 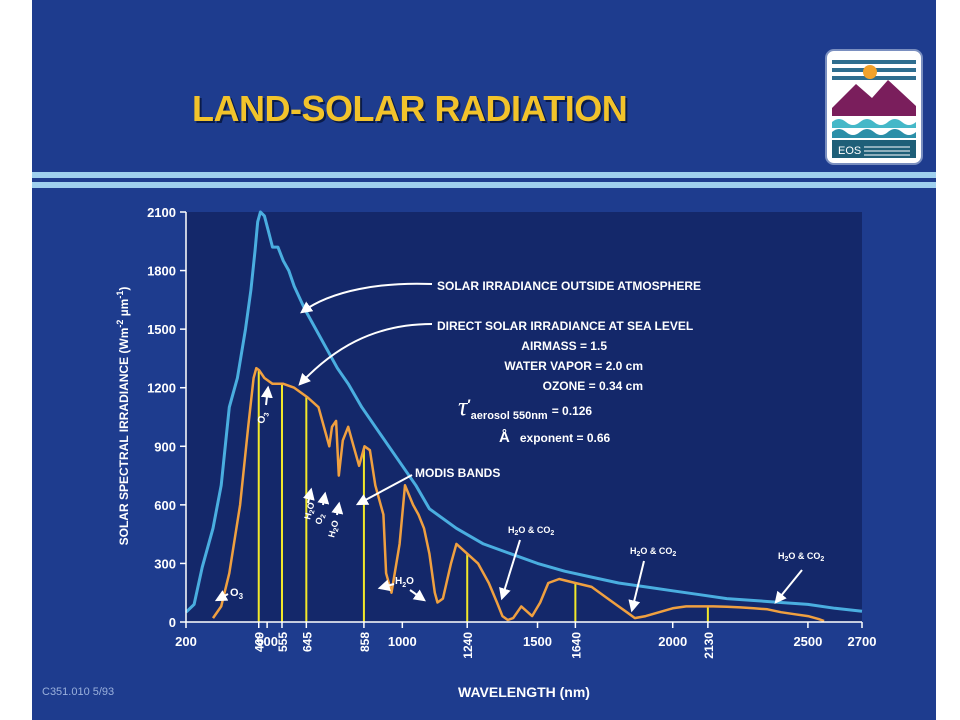 What do you see at coordinates (484, 175) in the screenshot?
I see `separator-line-top` at bounding box center [484, 175].